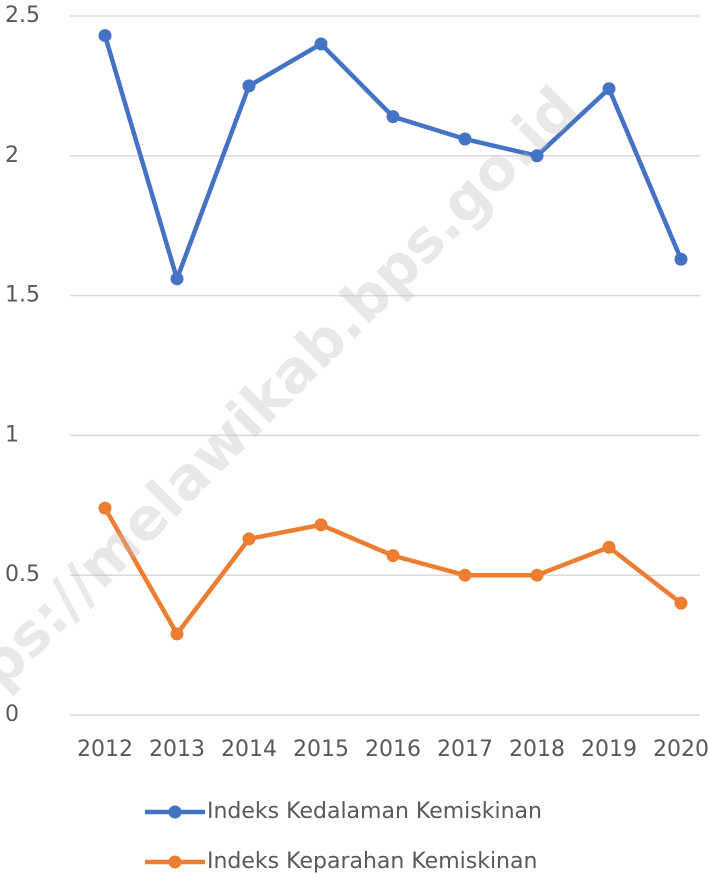 Image resolution: width=709 pixels, height=885 pixels. I want to click on y-tick-label: 2.5, so click(22, 15).